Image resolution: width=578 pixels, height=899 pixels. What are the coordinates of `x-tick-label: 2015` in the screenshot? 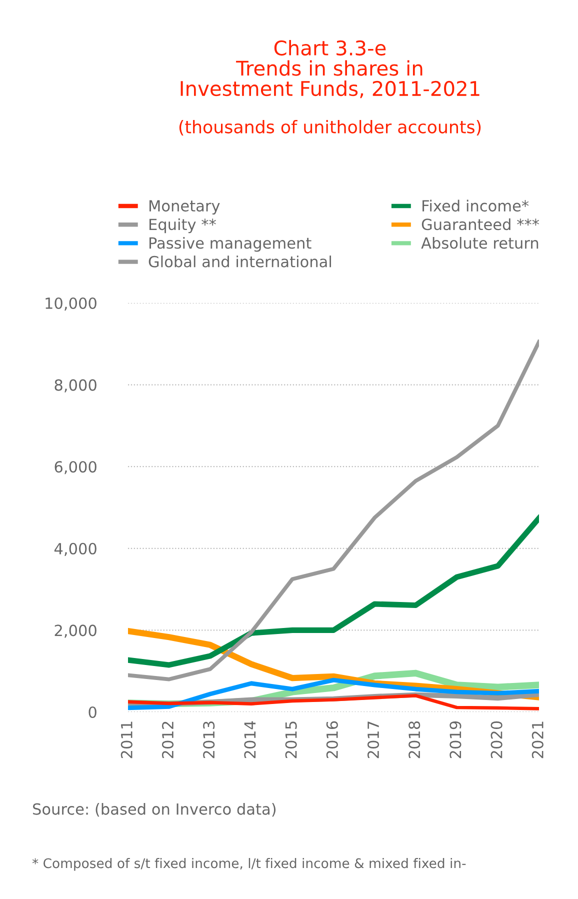 It's located at (291, 740).